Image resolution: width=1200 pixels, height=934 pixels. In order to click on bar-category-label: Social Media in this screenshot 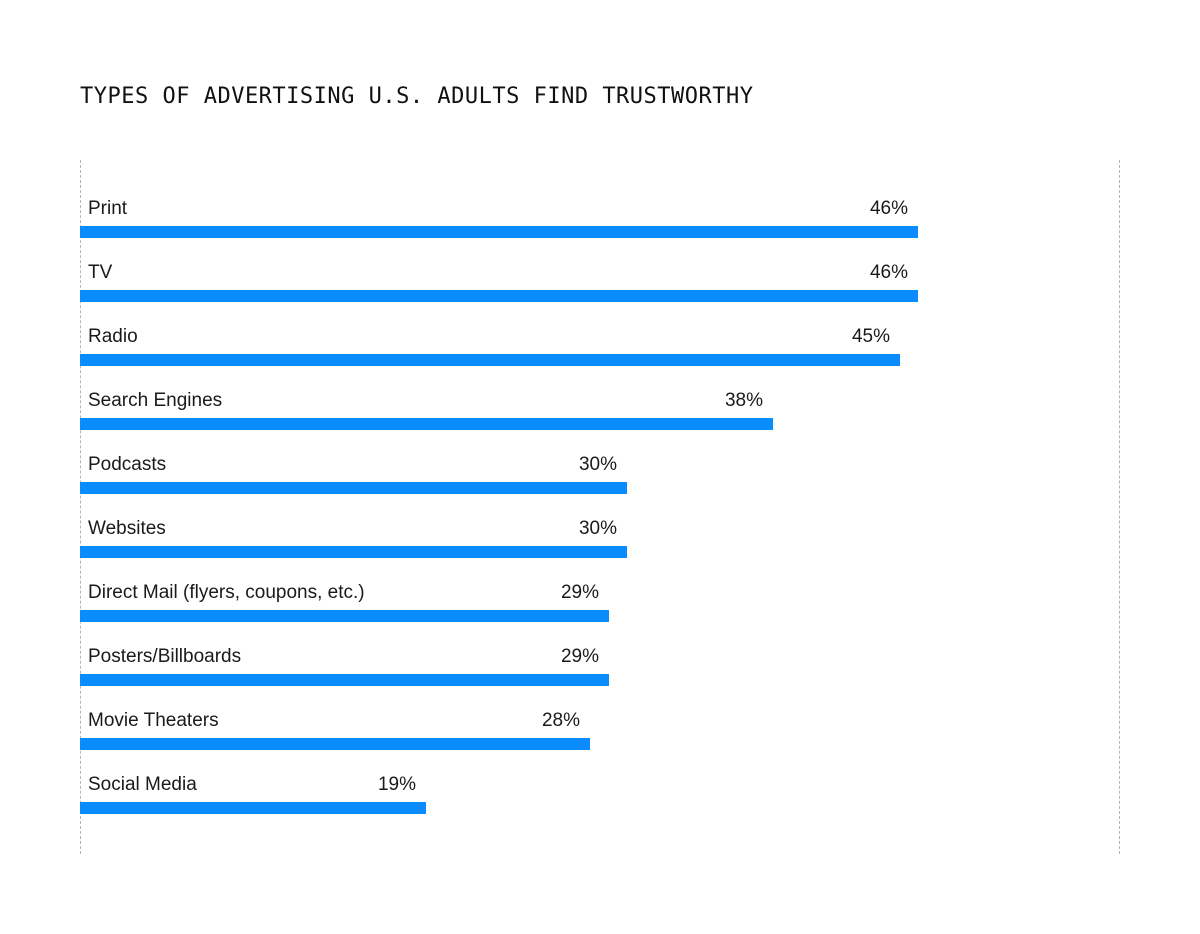, I will do `click(142, 784)`.